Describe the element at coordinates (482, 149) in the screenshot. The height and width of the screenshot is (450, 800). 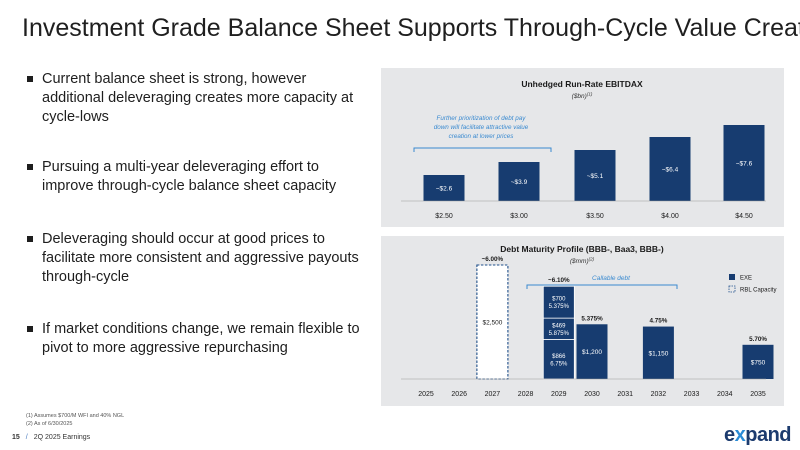
I see `chart1-annotation-bracket` at that location.